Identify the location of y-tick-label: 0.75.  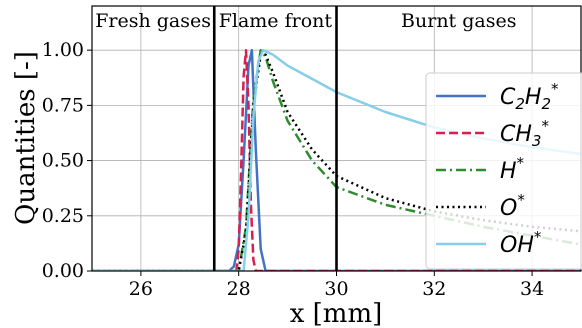
(63, 105).